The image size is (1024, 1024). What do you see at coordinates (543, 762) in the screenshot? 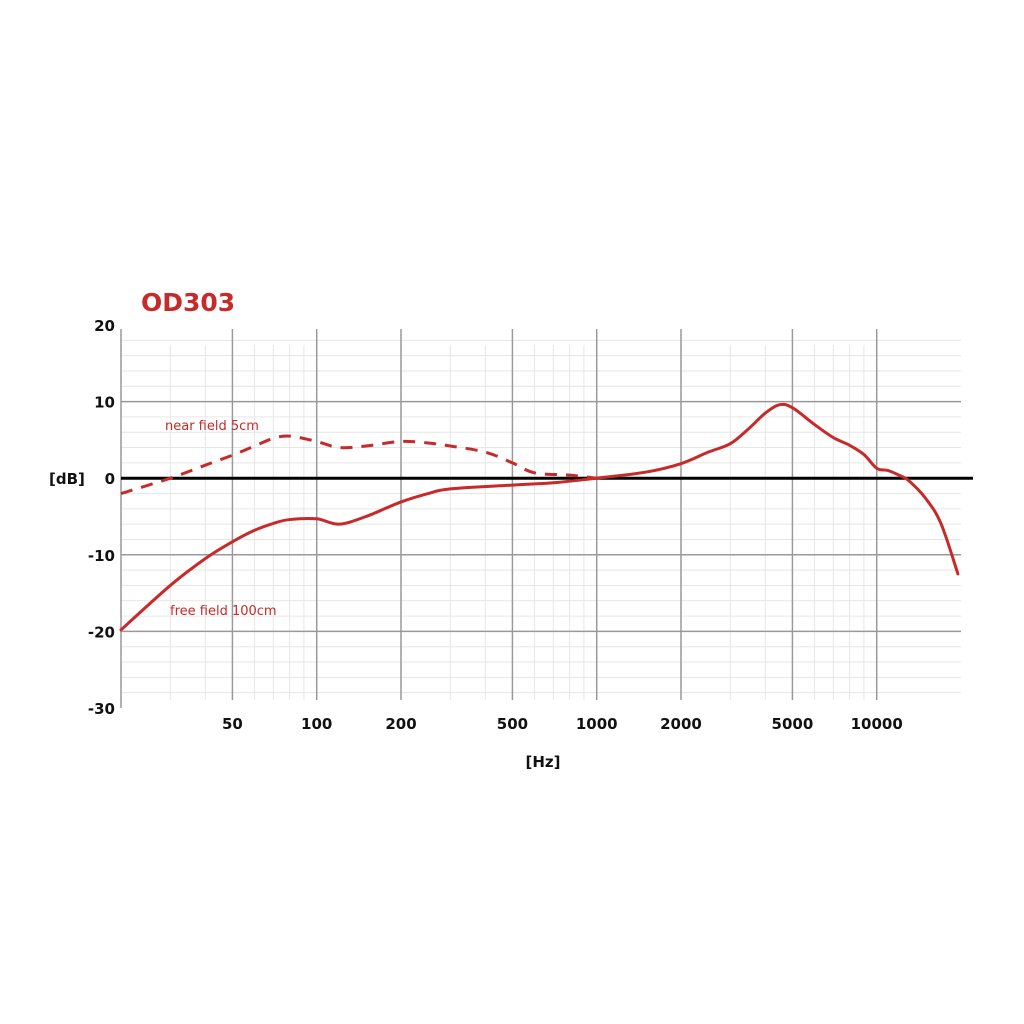
I see `x-axis-label: [Hz]` at bounding box center [543, 762].